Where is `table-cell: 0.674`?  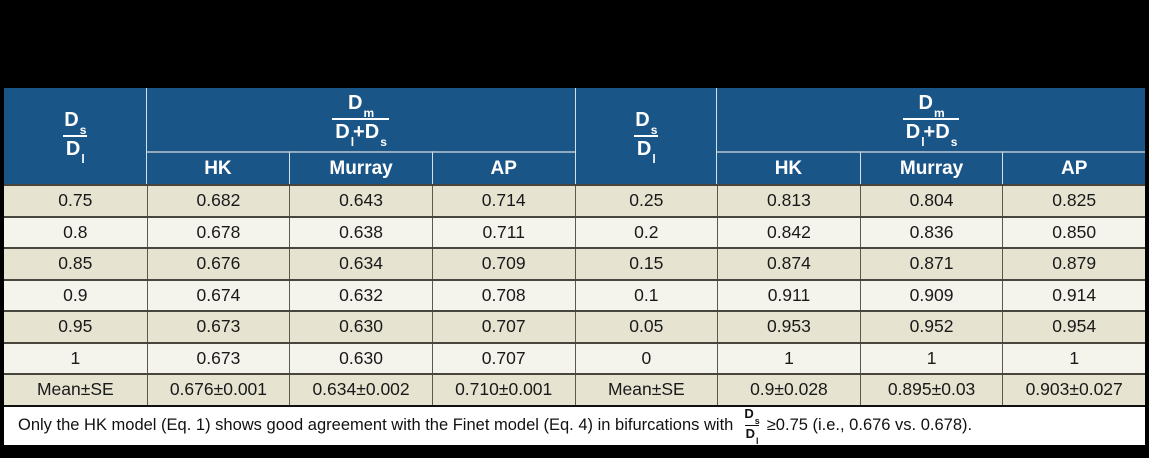 table-cell: 0.674 is located at coordinates (218, 295).